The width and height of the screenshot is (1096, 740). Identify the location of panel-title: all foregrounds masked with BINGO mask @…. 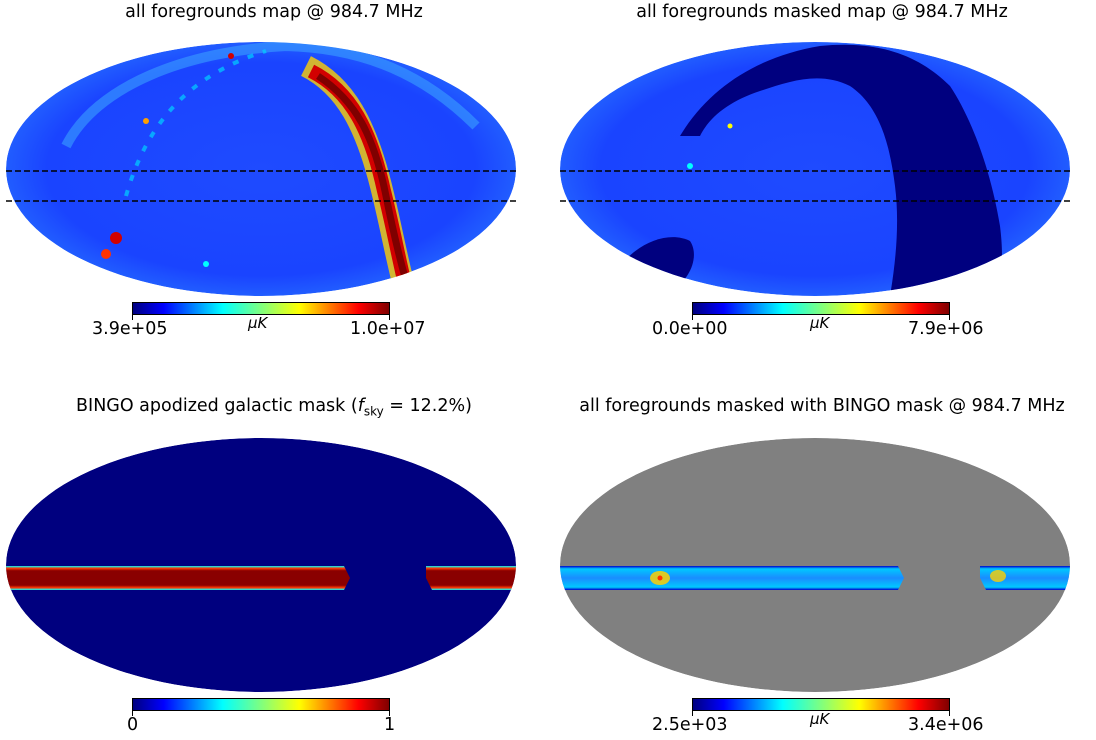
(822, 406).